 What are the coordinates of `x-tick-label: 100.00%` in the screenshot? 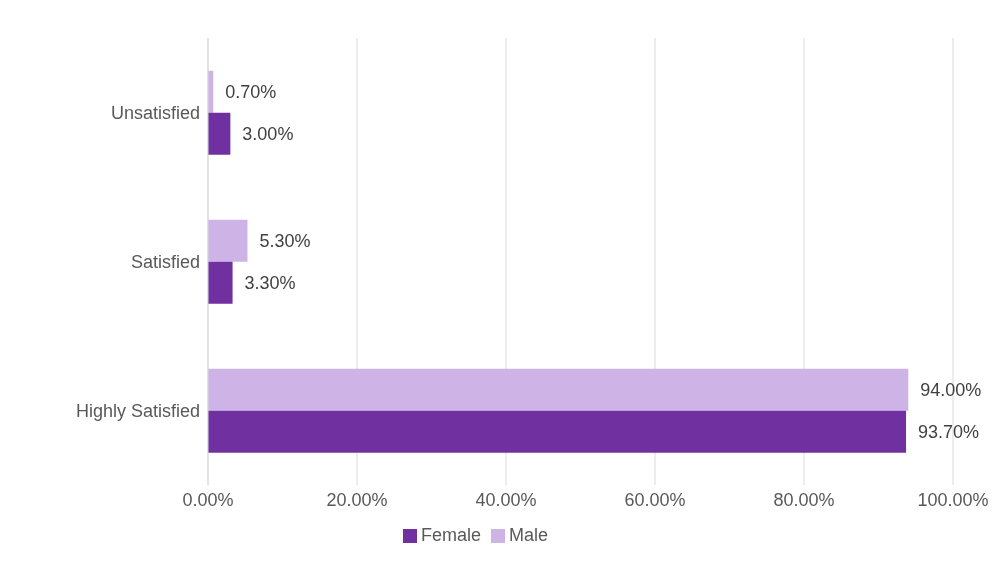 It's located at (953, 499).